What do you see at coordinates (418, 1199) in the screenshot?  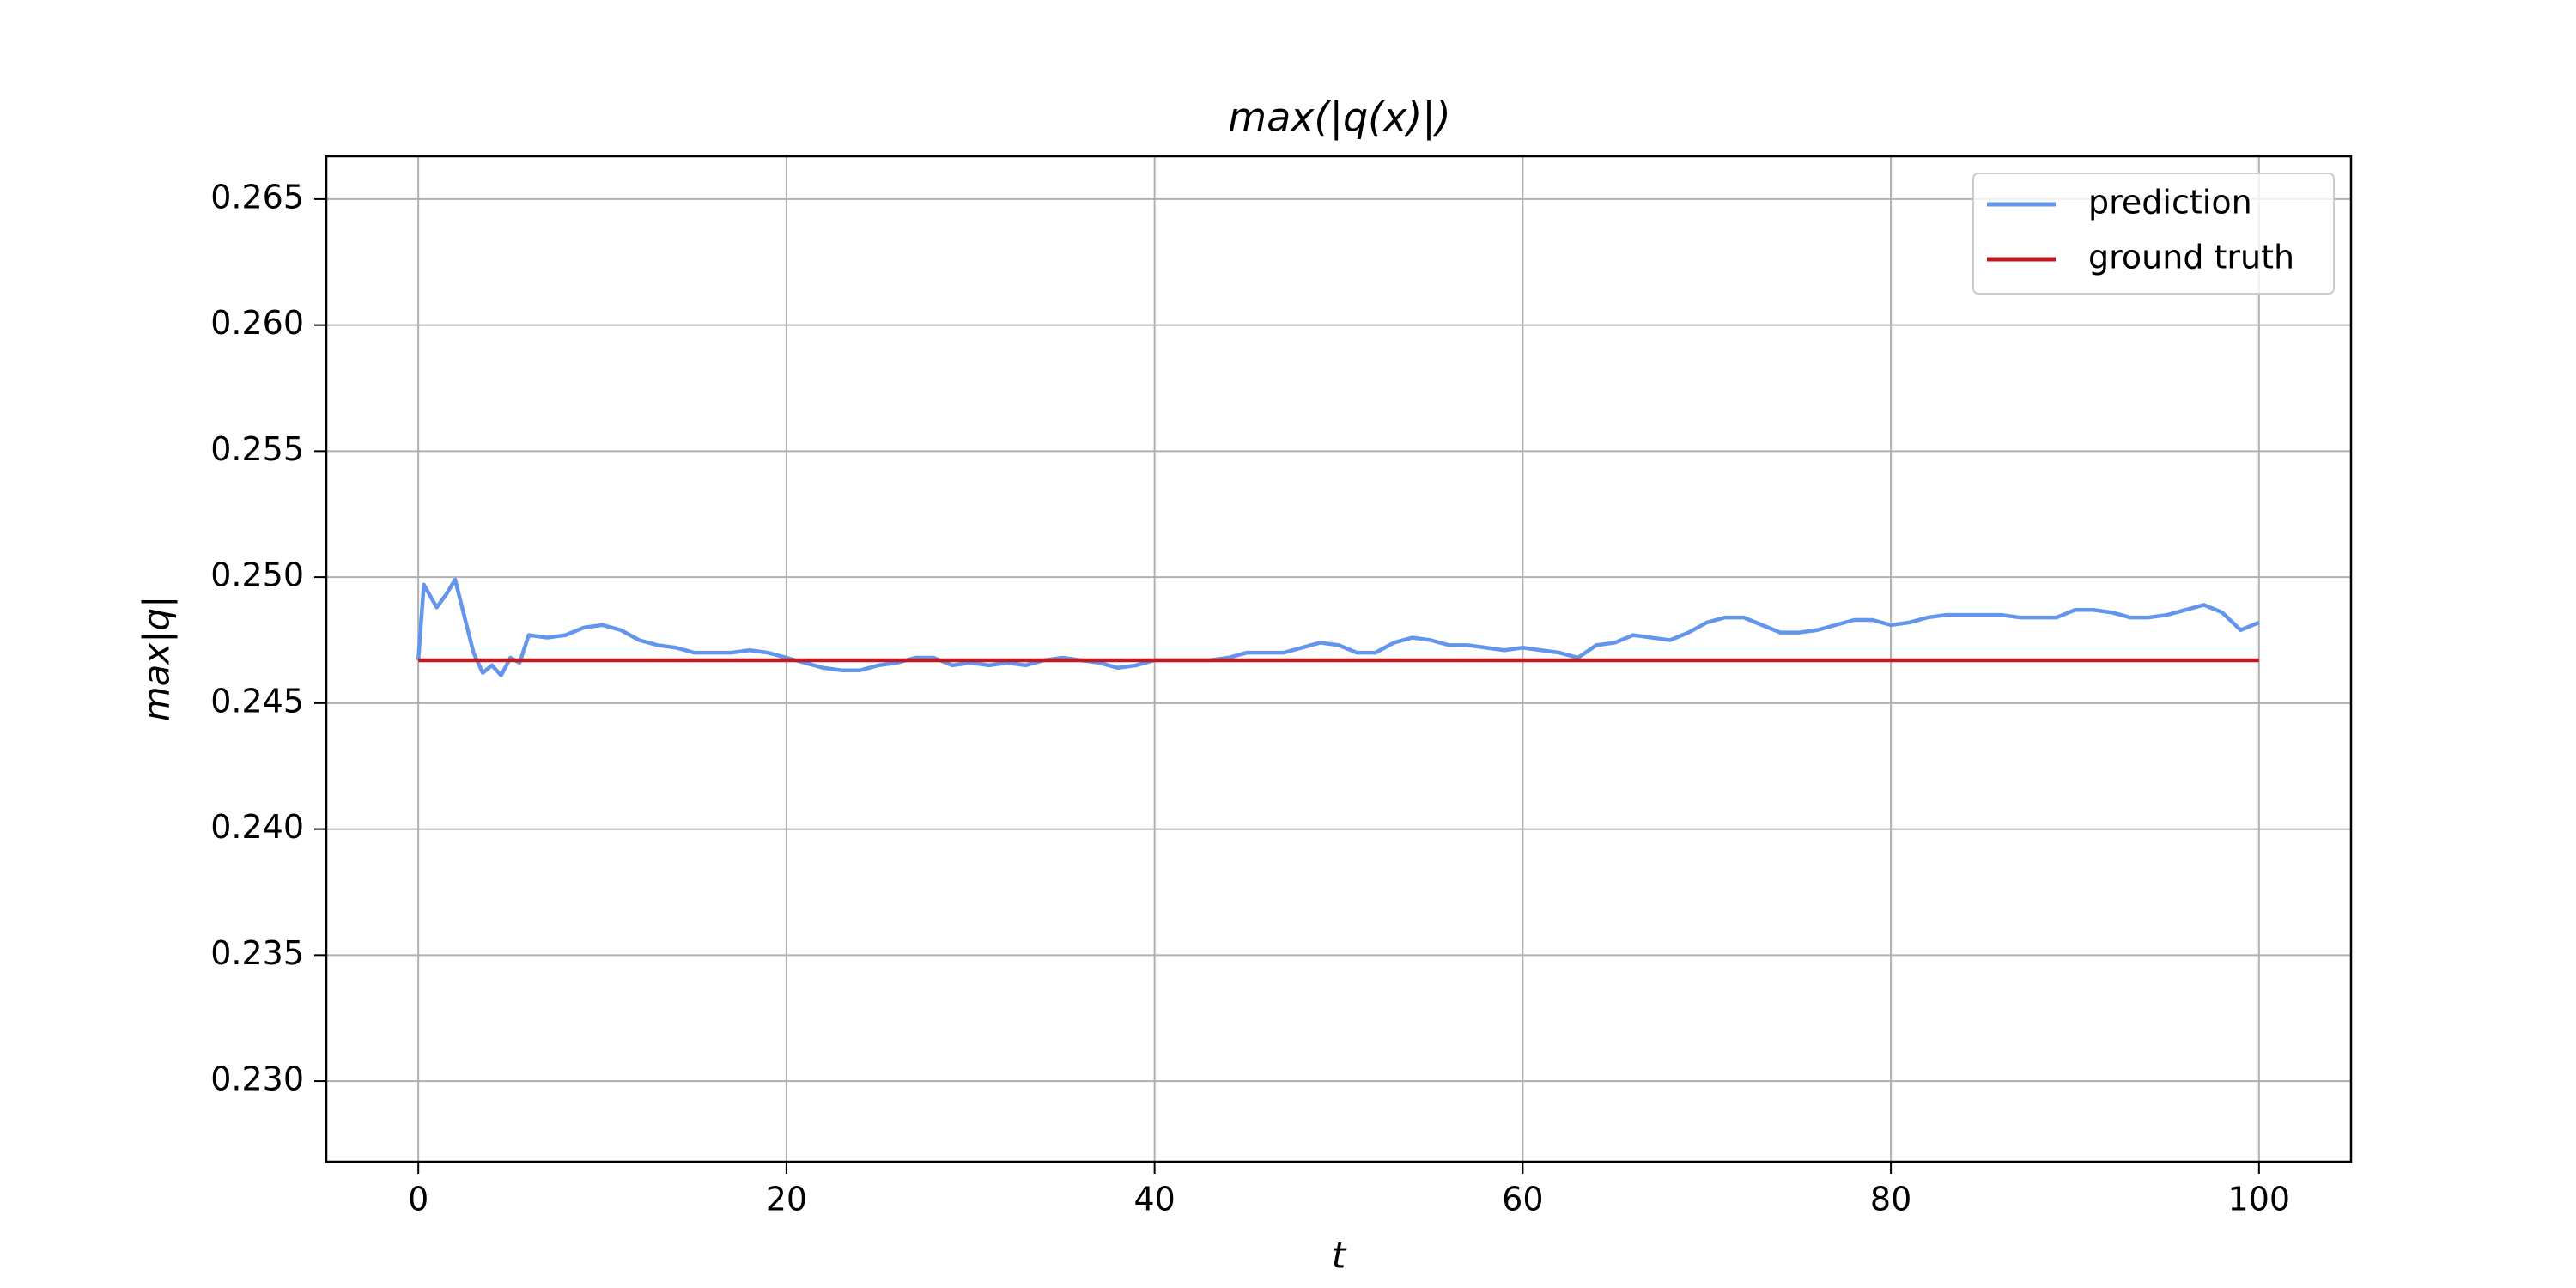 I see `x-tick-label: 0` at bounding box center [418, 1199].